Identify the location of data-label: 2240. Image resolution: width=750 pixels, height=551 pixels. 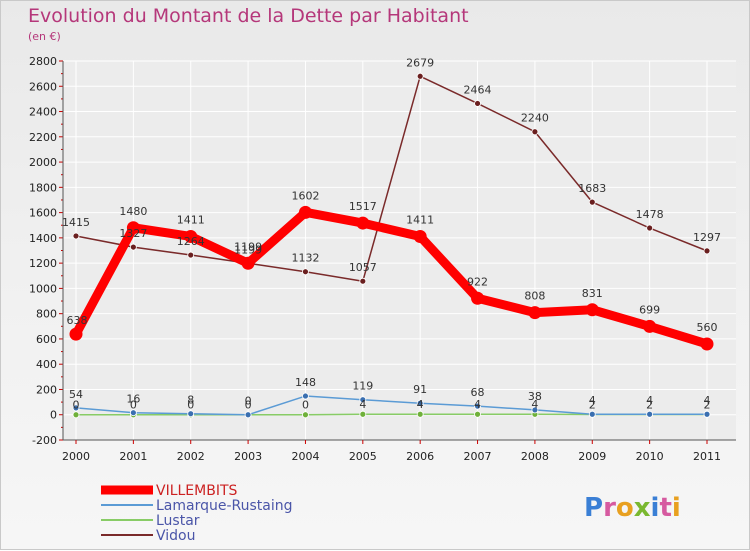
(535, 118).